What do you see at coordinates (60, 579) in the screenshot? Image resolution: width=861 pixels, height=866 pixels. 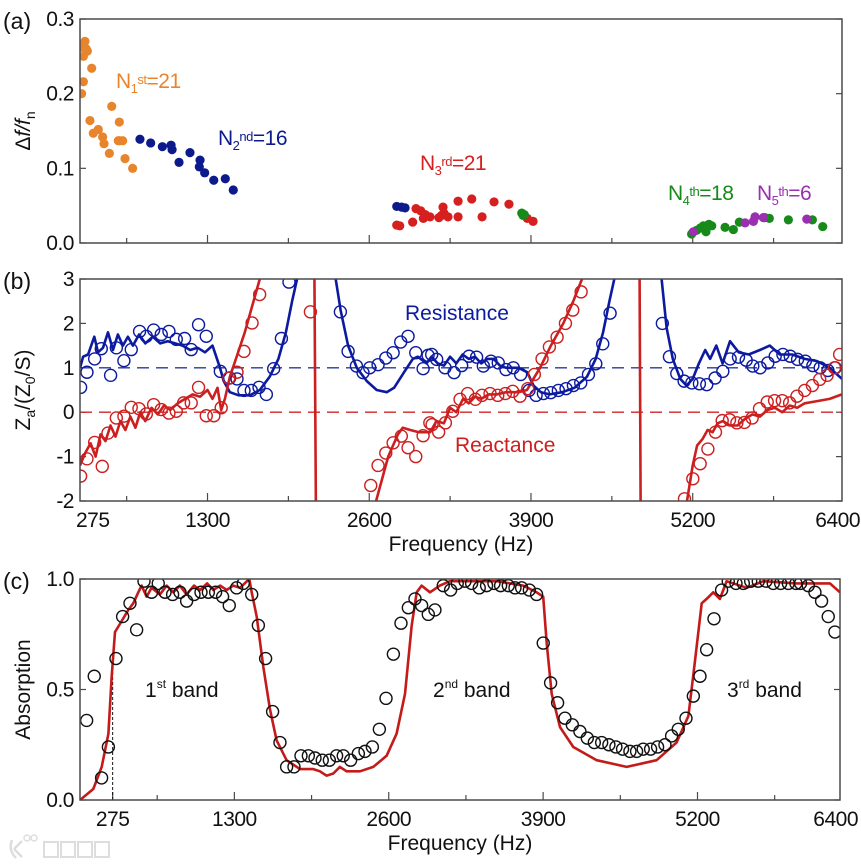 I see `y-tick-label: 1.0` at bounding box center [60, 579].